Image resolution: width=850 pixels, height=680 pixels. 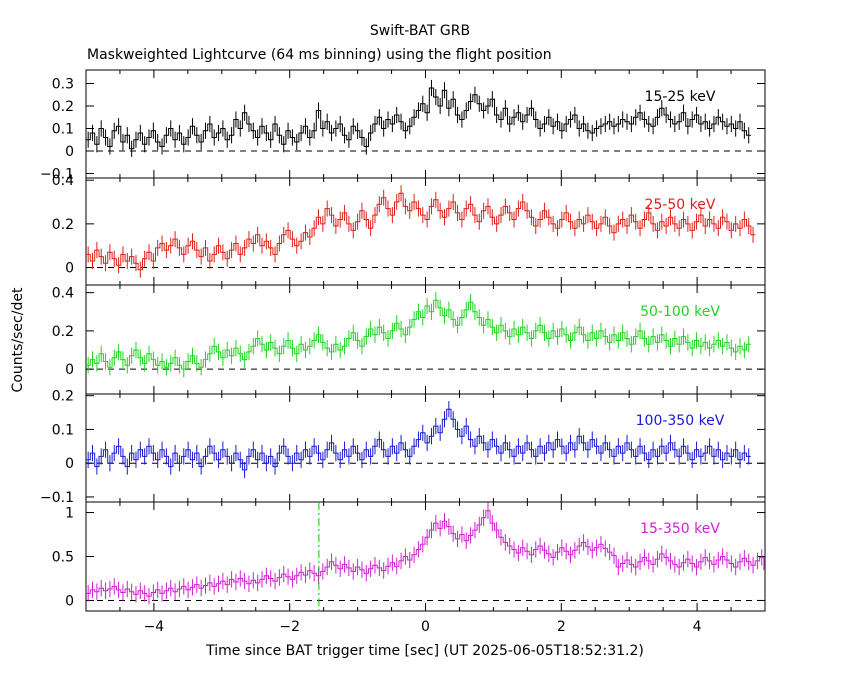 I want to click on panel-5: 0 0.5 1 15-350 keV, so click(x=409, y=556).